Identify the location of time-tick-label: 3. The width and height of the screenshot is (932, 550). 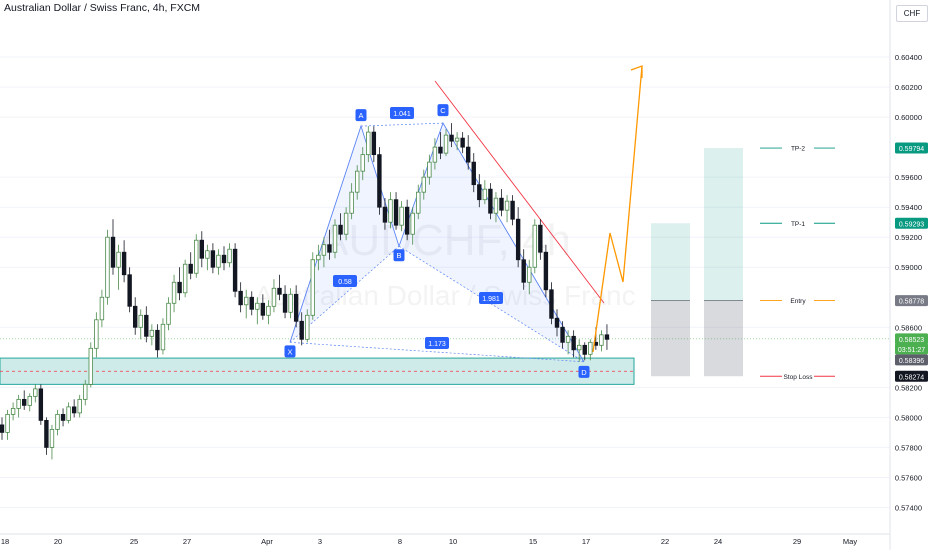
(320, 541).